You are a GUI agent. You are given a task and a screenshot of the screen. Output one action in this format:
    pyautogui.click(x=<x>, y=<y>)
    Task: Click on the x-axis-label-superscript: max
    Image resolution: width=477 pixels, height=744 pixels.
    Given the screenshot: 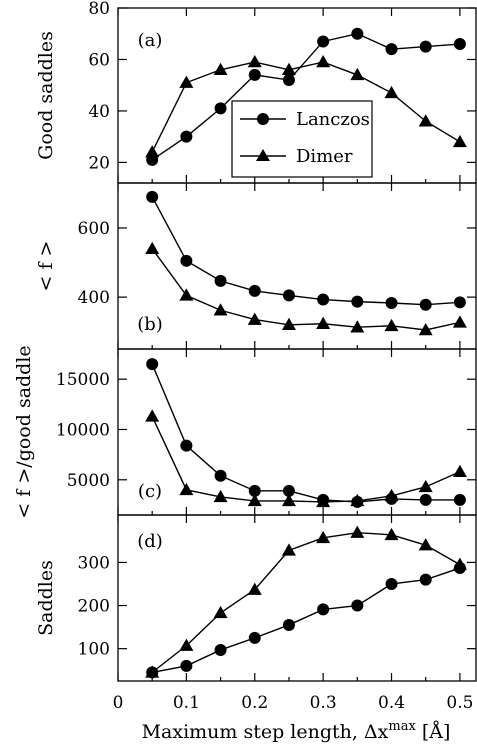 What is the action you would take?
    pyautogui.click(x=402, y=726)
    